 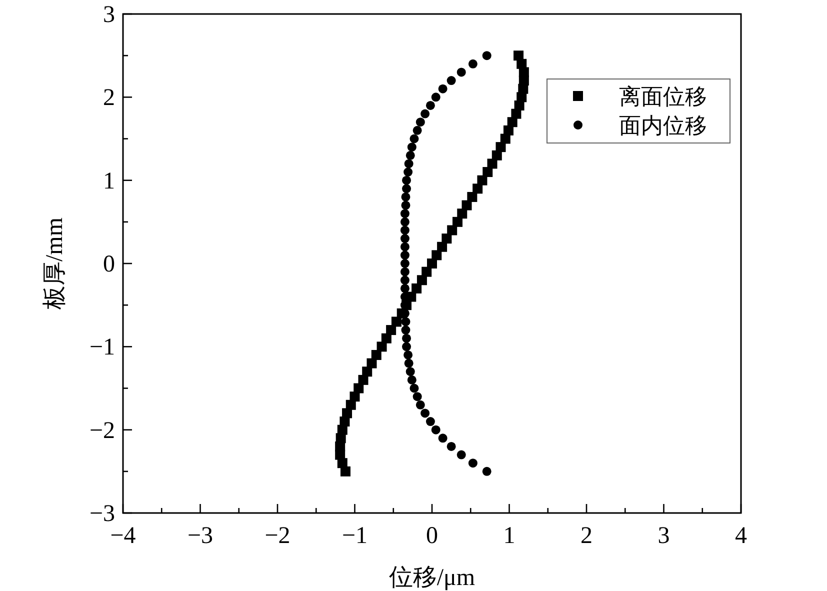 What do you see at coordinates (741, 536) in the screenshot?
I see `x-tick-label: 4` at bounding box center [741, 536].